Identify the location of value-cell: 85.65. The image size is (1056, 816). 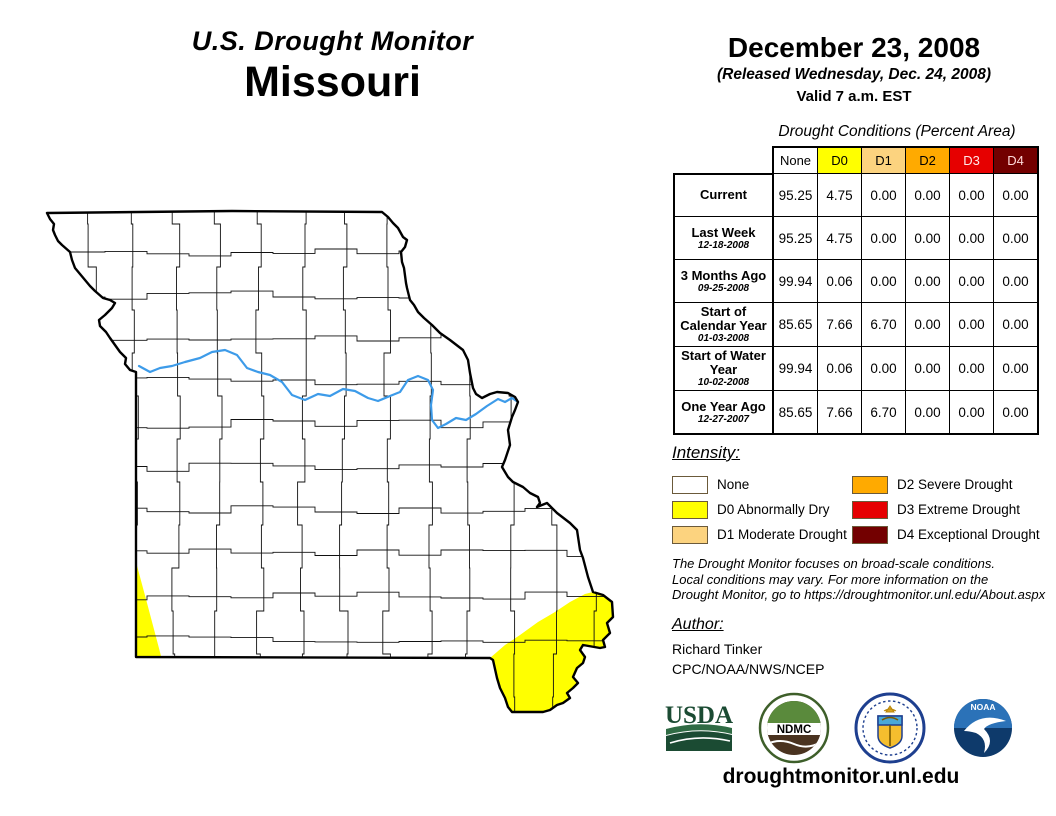
(795, 324).